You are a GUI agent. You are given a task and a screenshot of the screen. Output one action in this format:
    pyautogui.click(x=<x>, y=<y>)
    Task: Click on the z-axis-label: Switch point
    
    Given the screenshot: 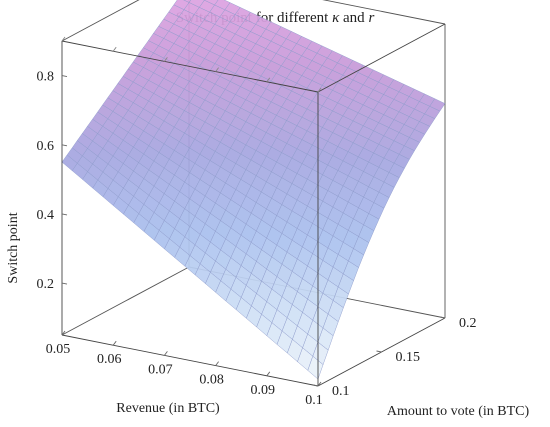 What is the action you would take?
    pyautogui.click(x=13, y=247)
    